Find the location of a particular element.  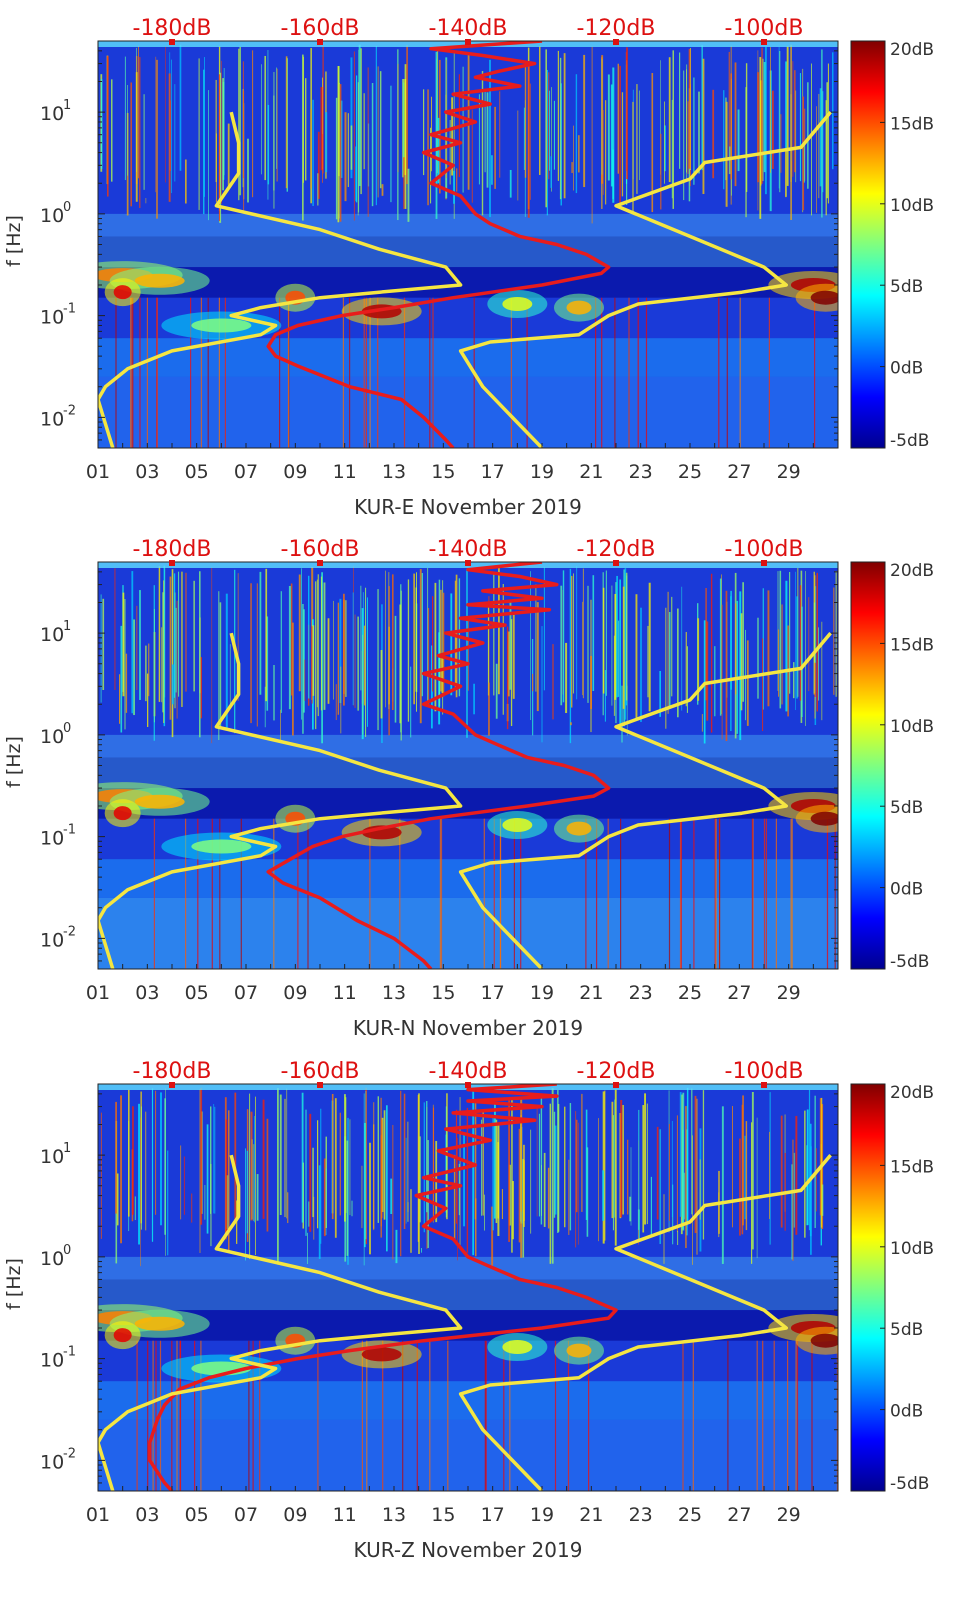

colorbar-tick-label: 15dB is located at coordinates (912, 645).